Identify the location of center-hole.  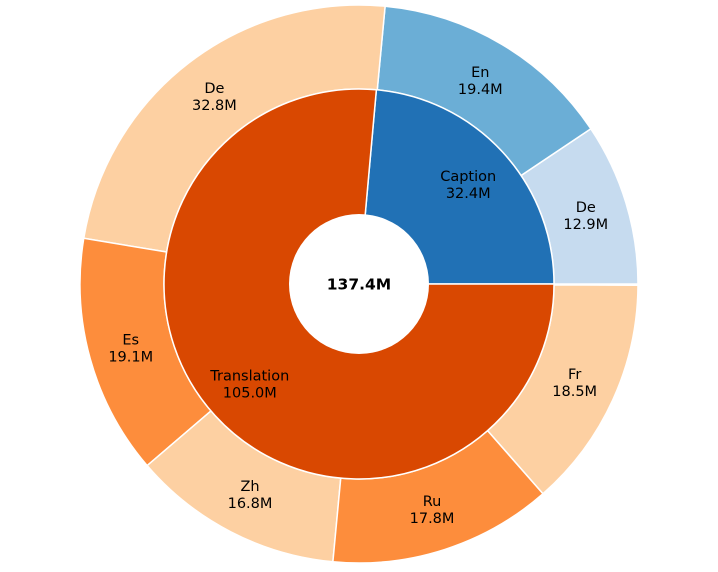
(359, 284).